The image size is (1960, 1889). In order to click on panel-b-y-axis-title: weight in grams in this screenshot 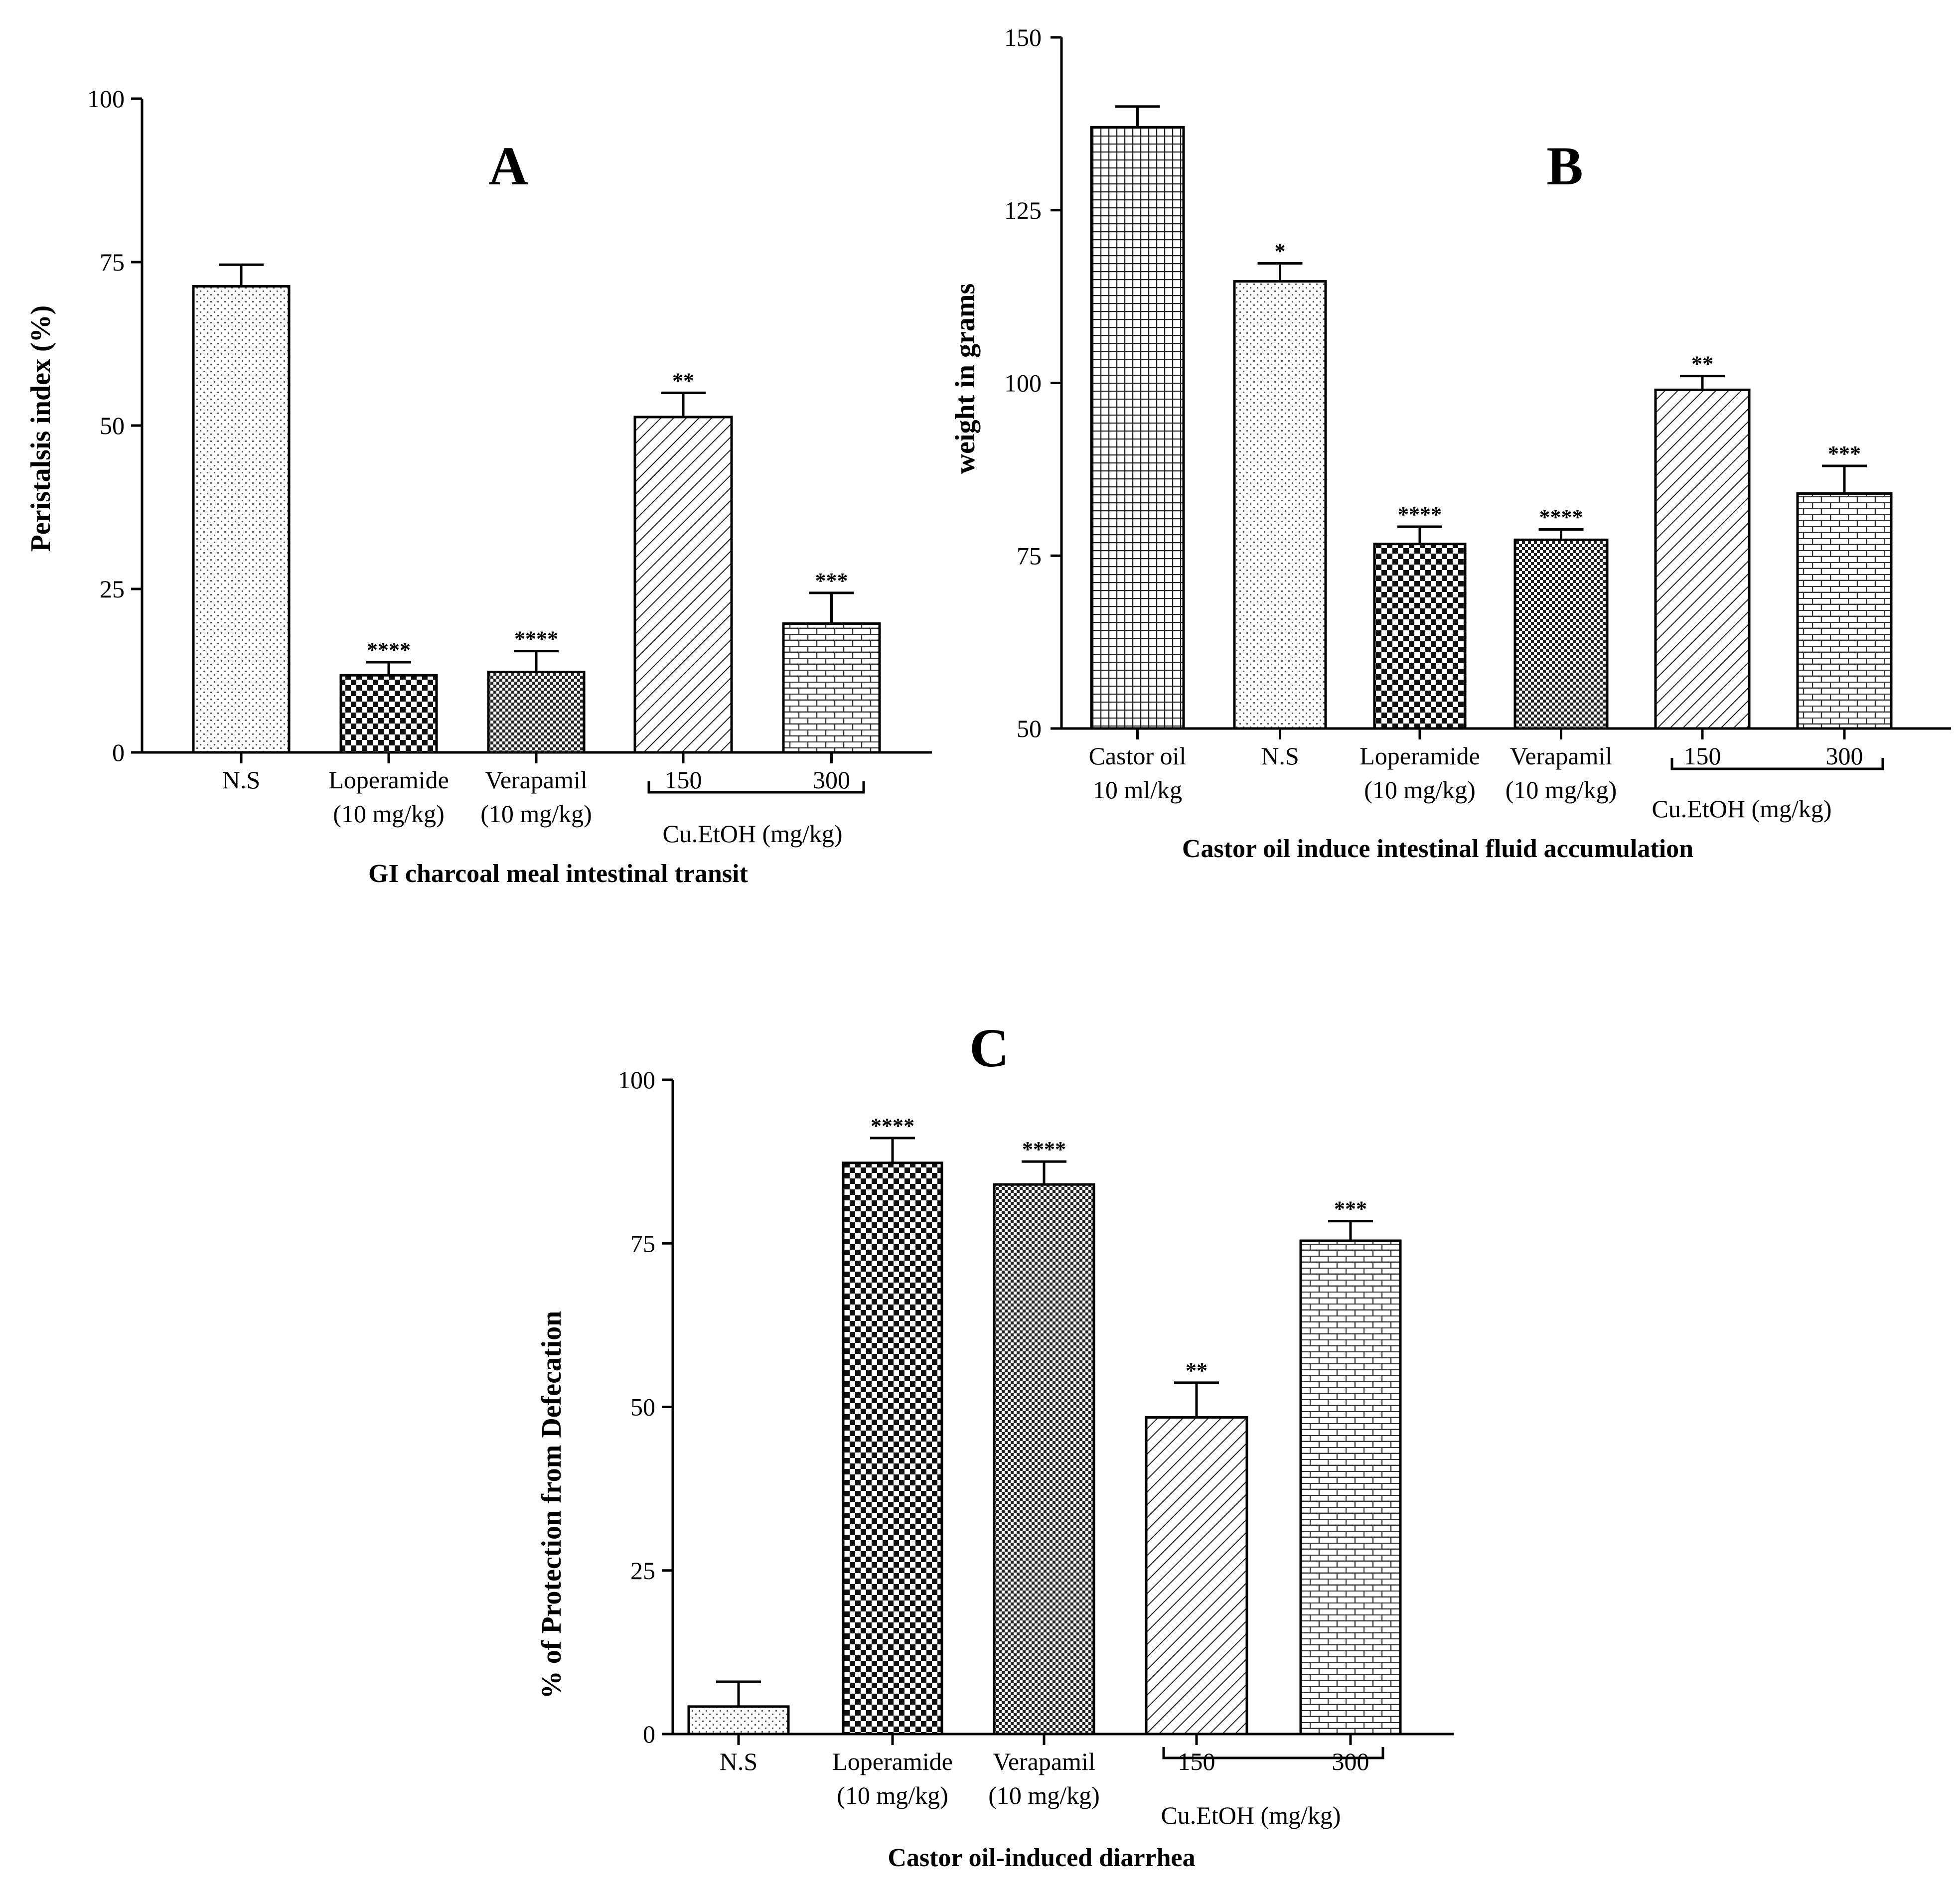, I will do `click(965, 379)`.